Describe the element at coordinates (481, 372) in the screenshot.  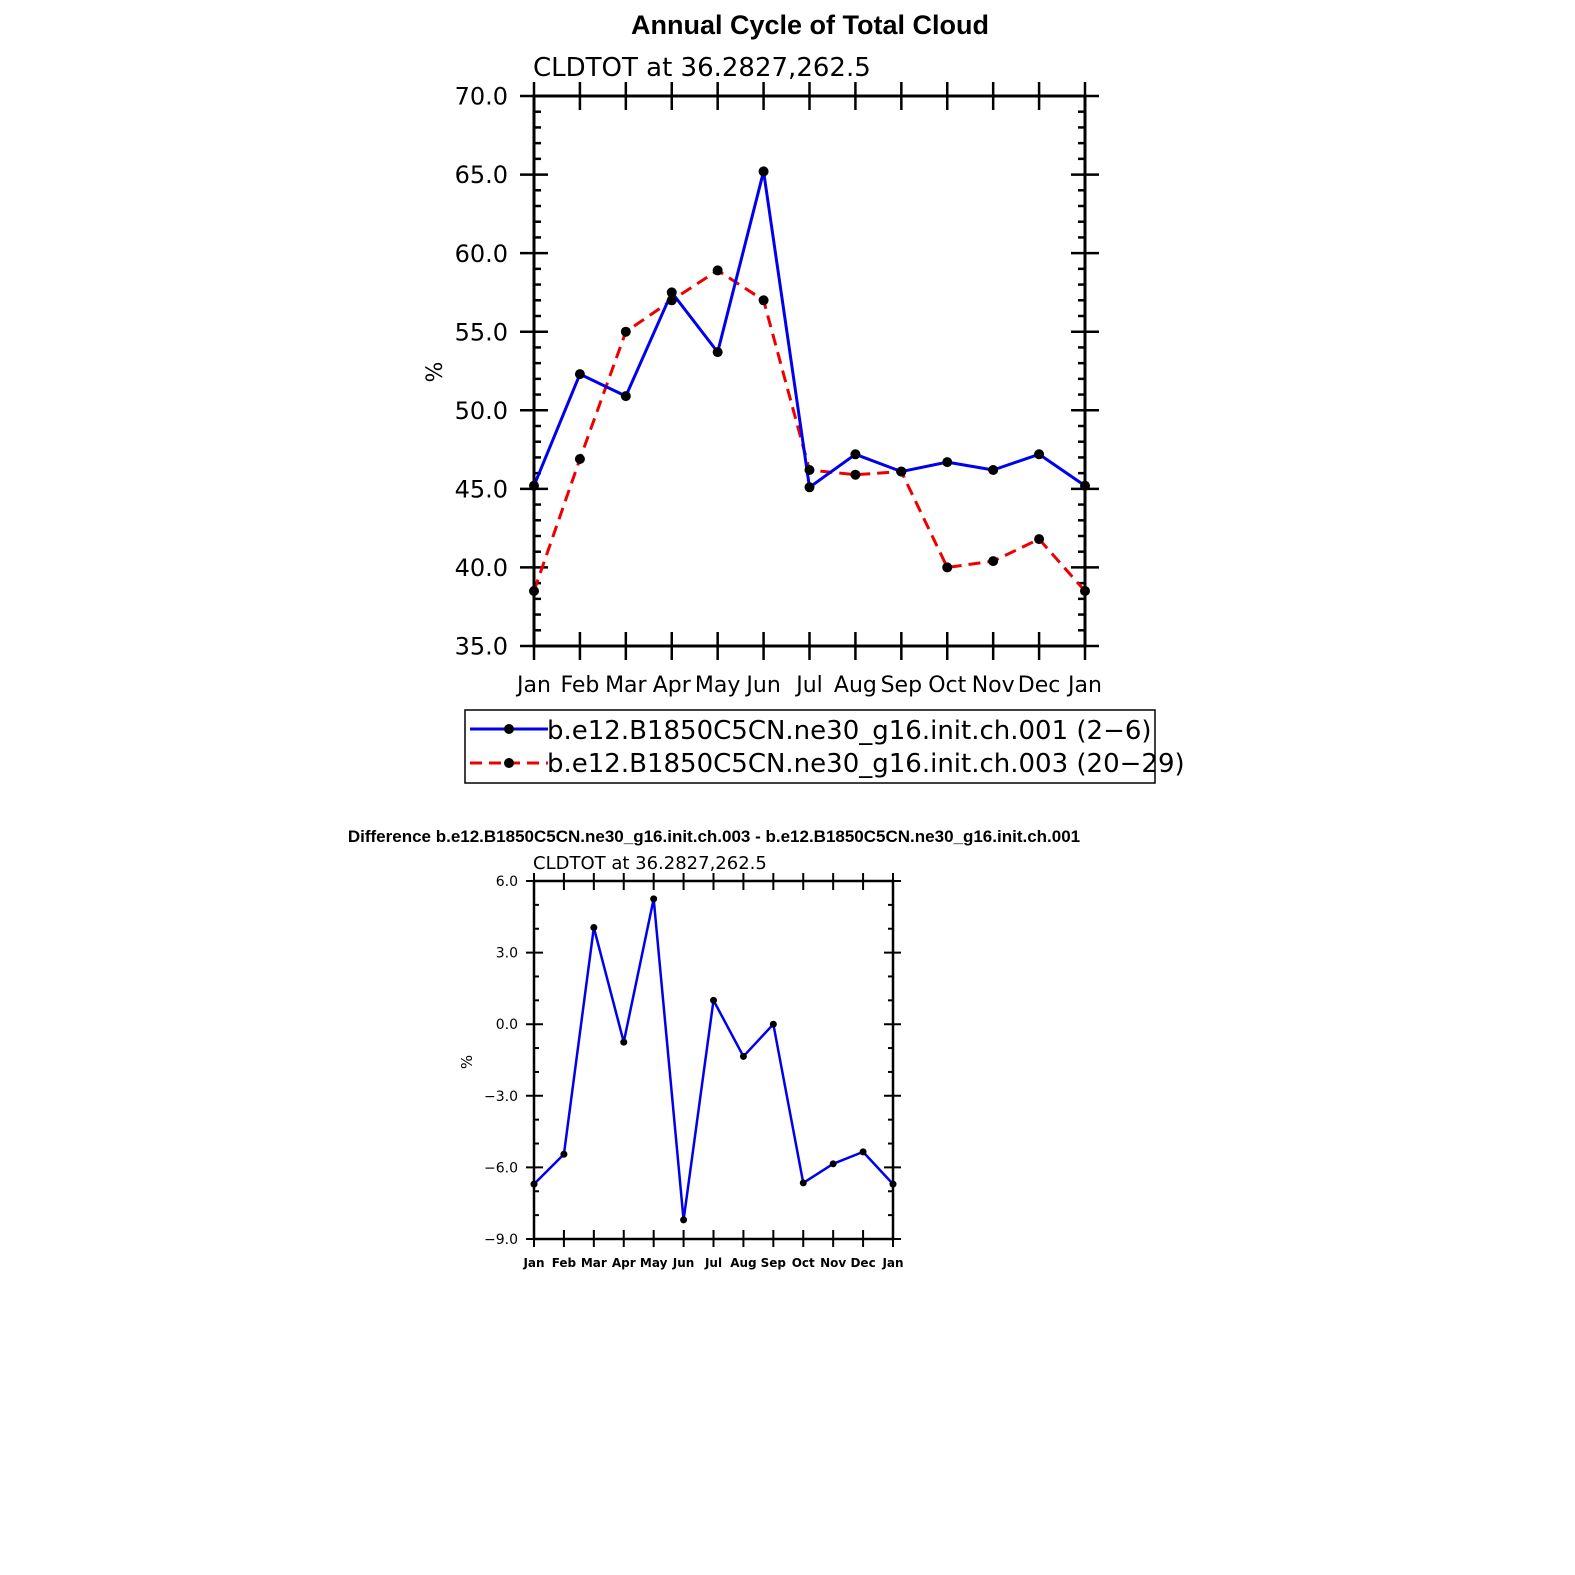
I see `y-tick-labels: 35.0 40.0 45.0 50.0 55.0 60.0 65.0 70.0` at that location.